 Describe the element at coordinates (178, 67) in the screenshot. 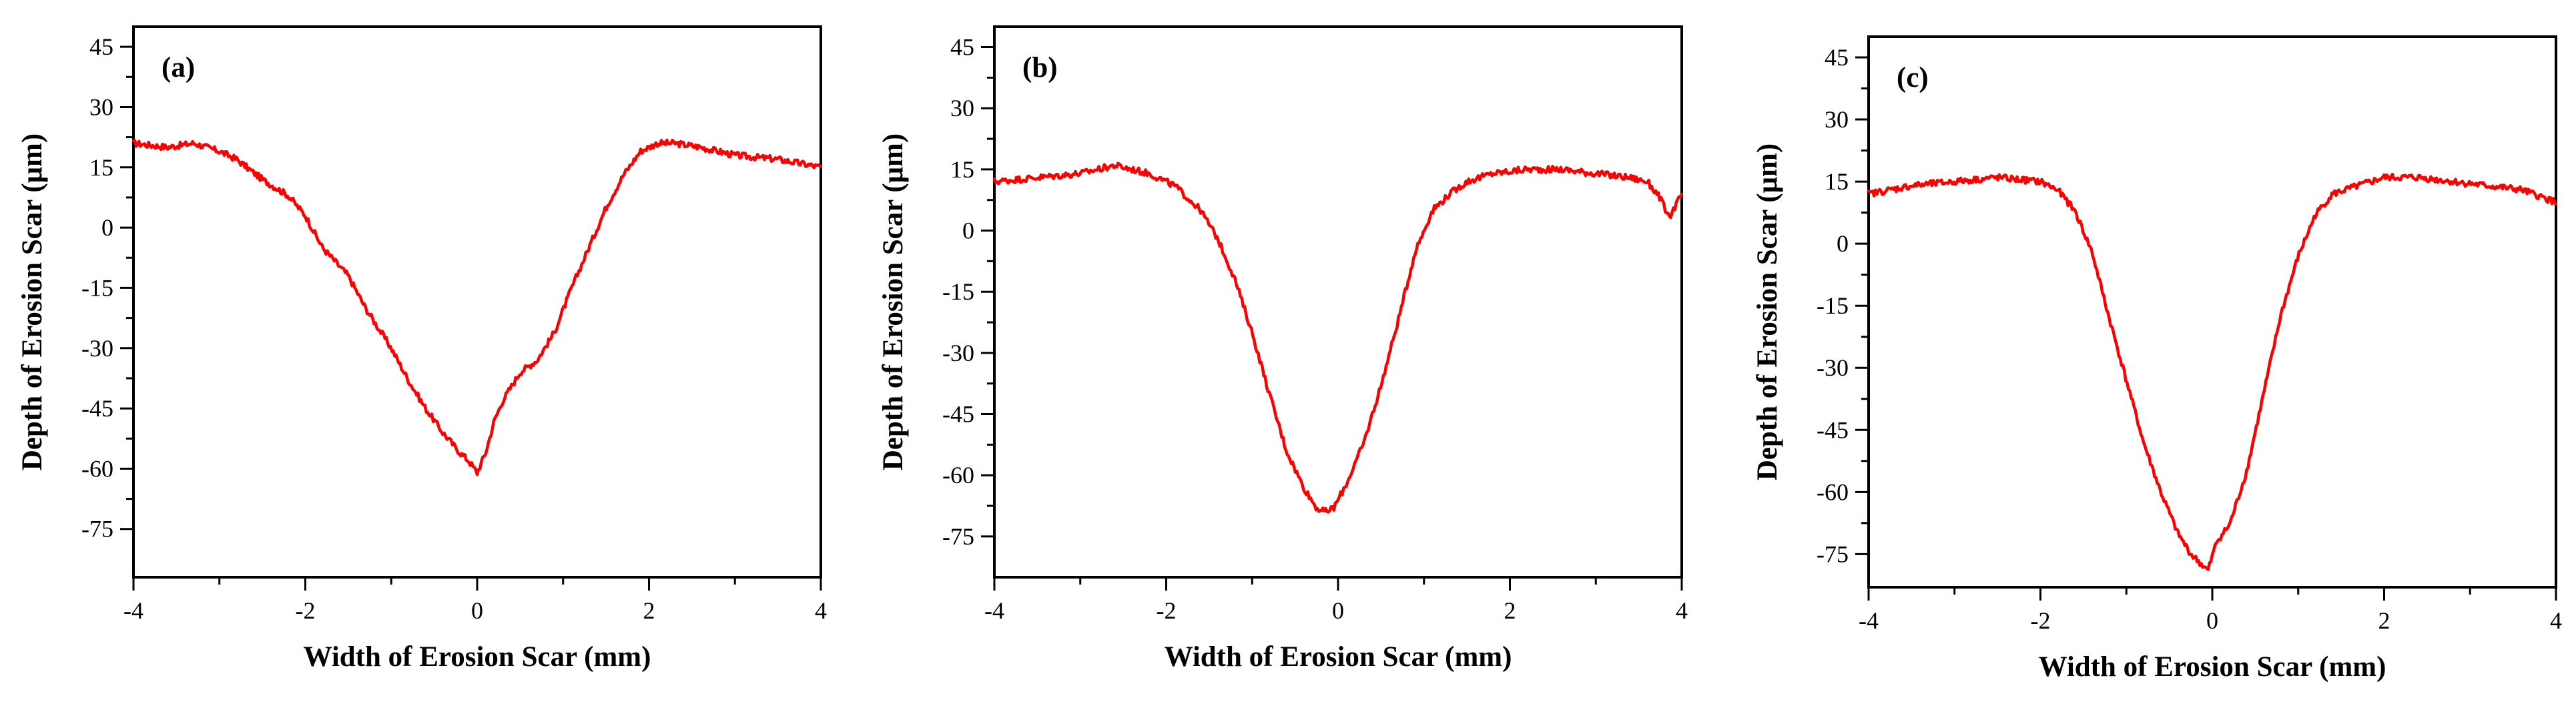

I see `panel-label: (a)` at that location.